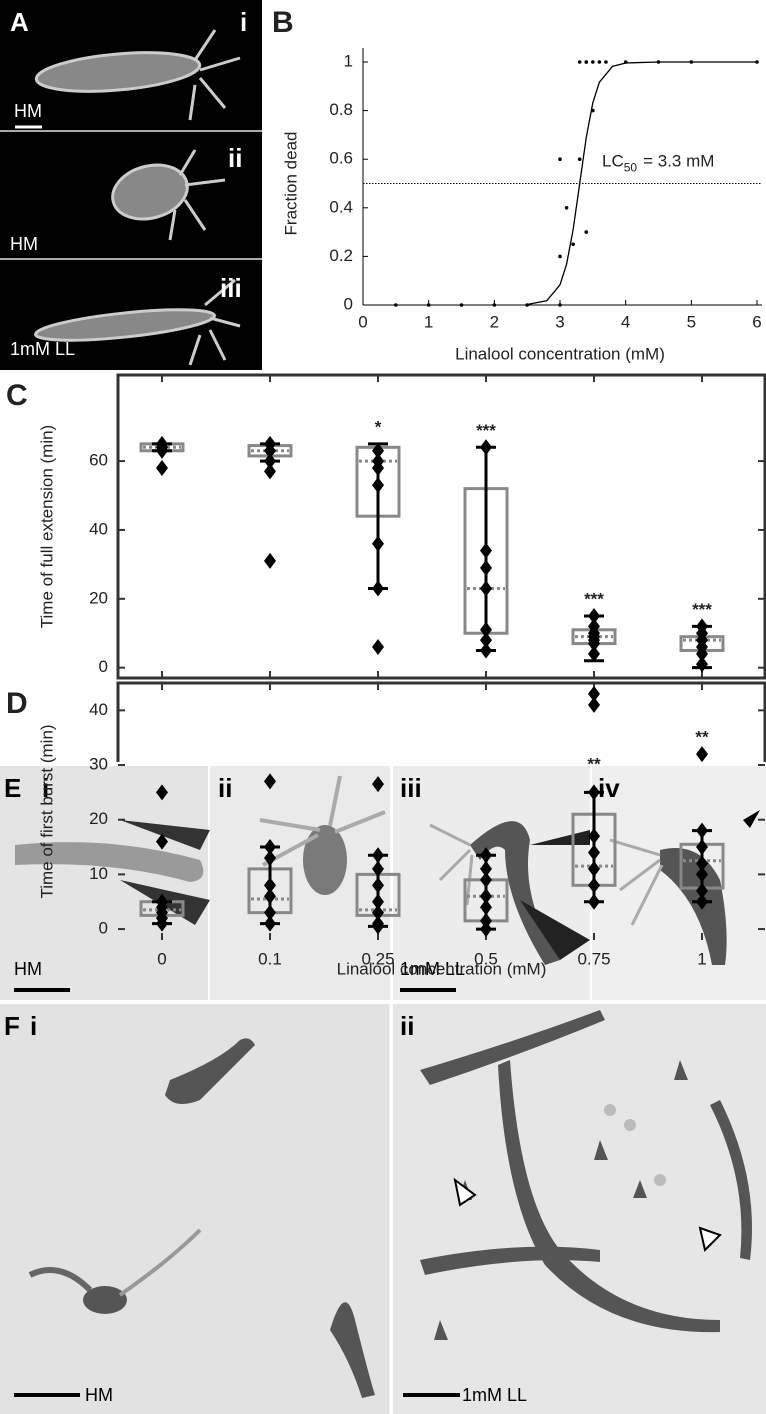 Image resolution: width=766 pixels, height=1414 pixels. Describe the element at coordinates (486, 958) in the screenshot. I see `x-tick-label: 0.5` at that location.